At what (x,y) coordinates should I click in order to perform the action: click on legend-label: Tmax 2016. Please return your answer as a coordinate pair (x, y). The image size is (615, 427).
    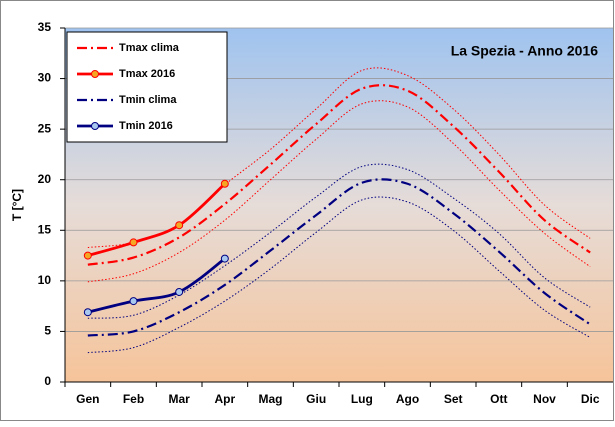
    Looking at the image, I should click on (147, 74).